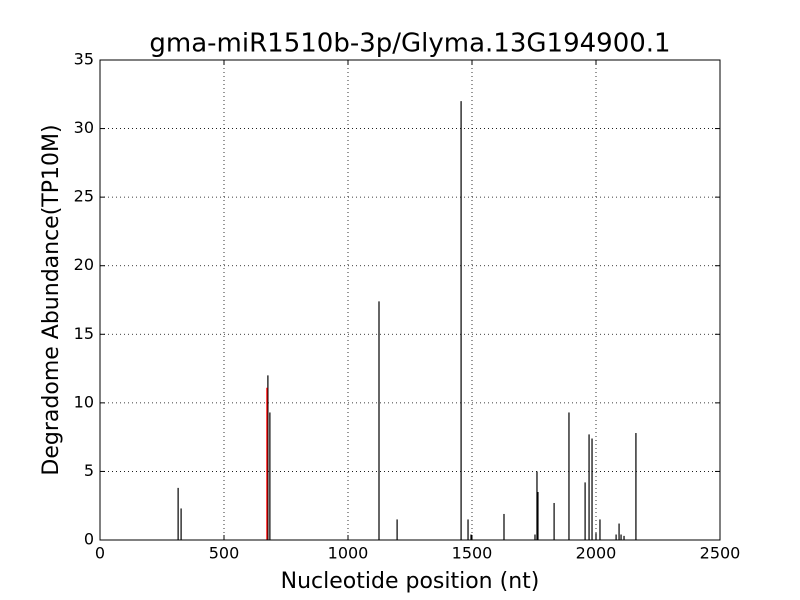 This screenshot has width=800, height=600. Describe the element at coordinates (472, 553) in the screenshot. I see `x-tick-label: 1500` at that location.